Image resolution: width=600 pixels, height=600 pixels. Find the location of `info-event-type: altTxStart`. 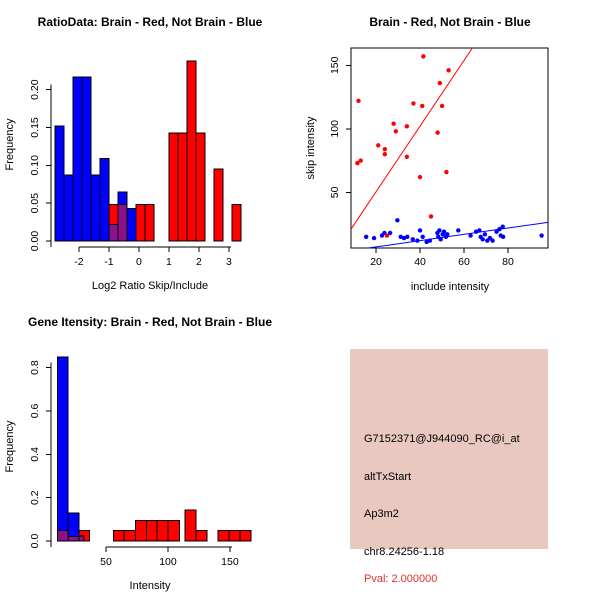

info-event-type: altTxStart is located at coordinates (388, 477).